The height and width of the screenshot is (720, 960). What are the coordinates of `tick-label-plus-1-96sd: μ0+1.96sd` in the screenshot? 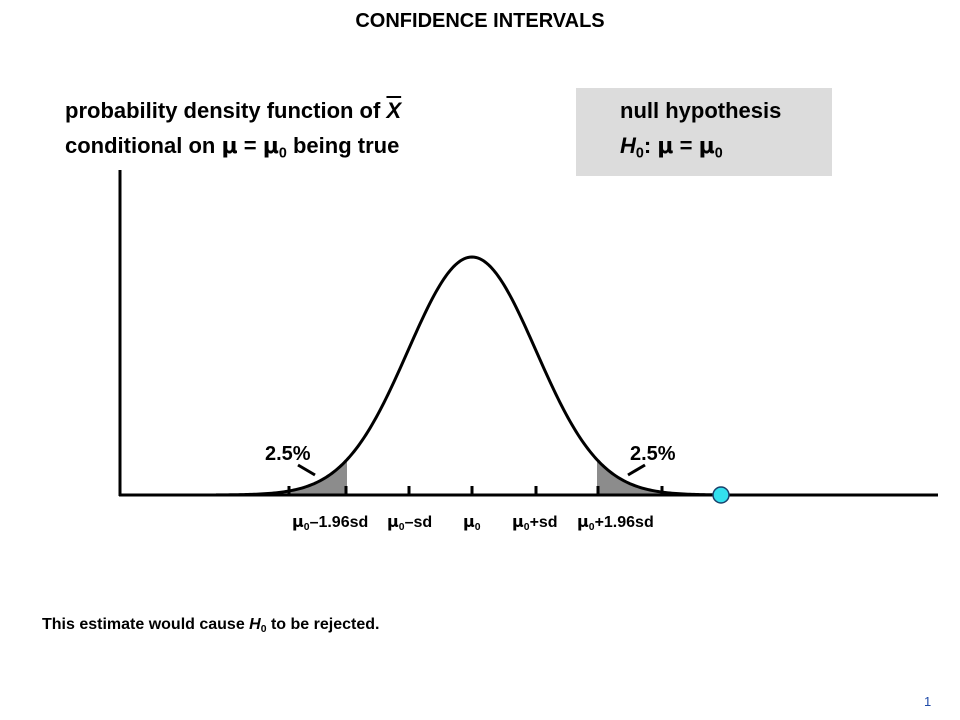 It's located at (615, 523).